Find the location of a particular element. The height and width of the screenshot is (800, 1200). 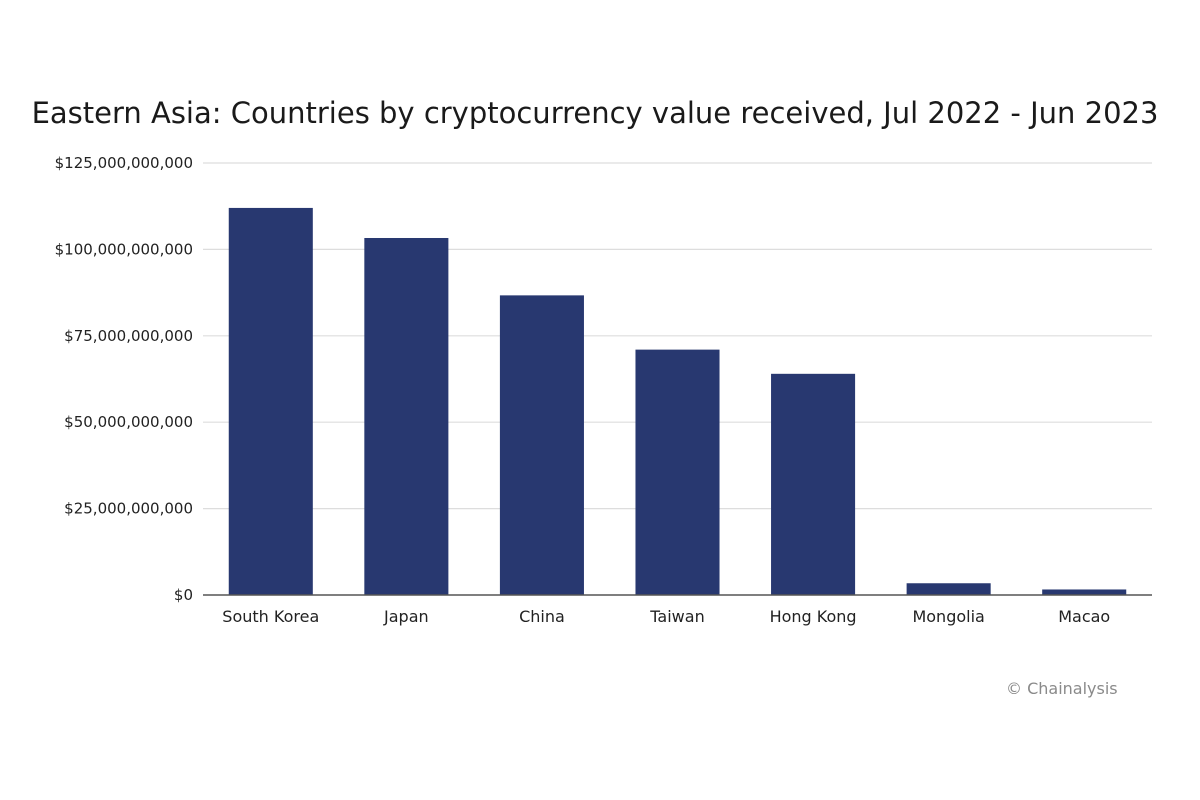

x-tick-label: Hong Kong is located at coordinates (813, 616).